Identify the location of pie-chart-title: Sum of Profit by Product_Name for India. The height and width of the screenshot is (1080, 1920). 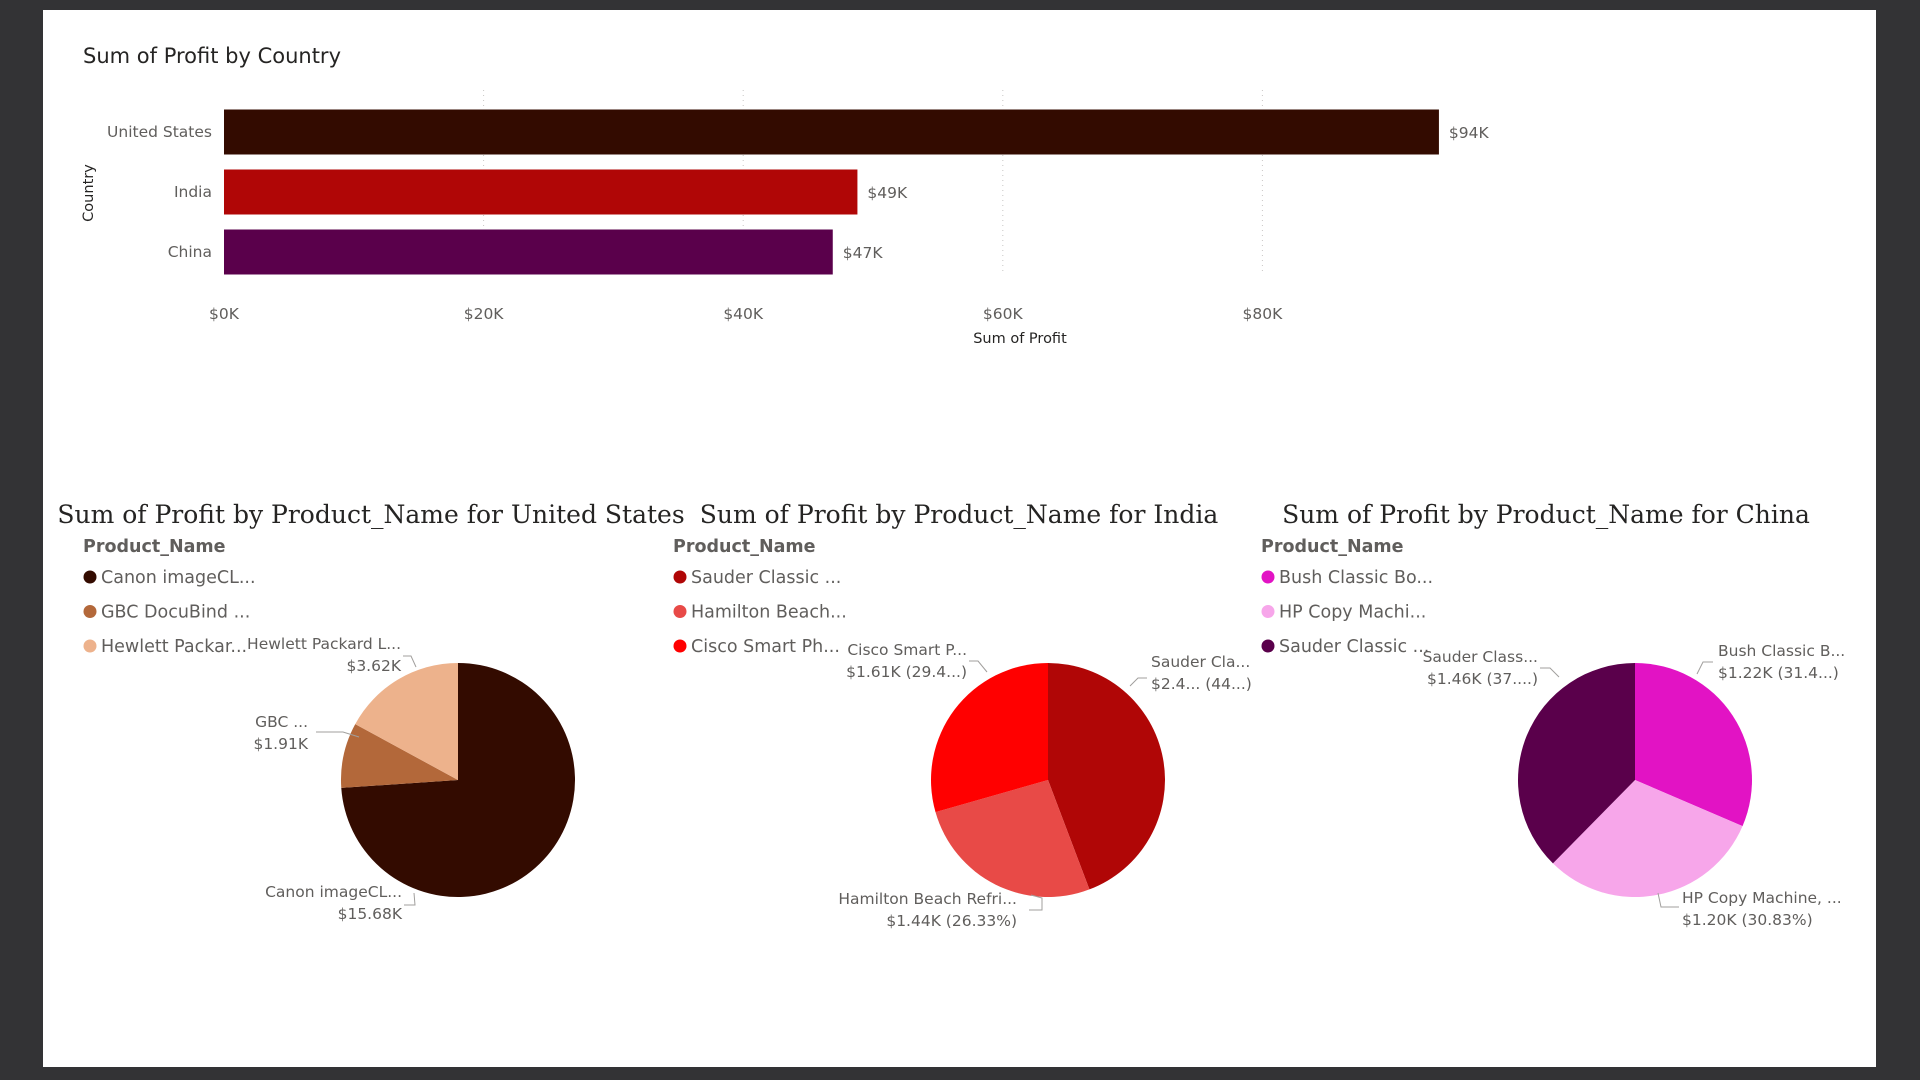
(959, 514).